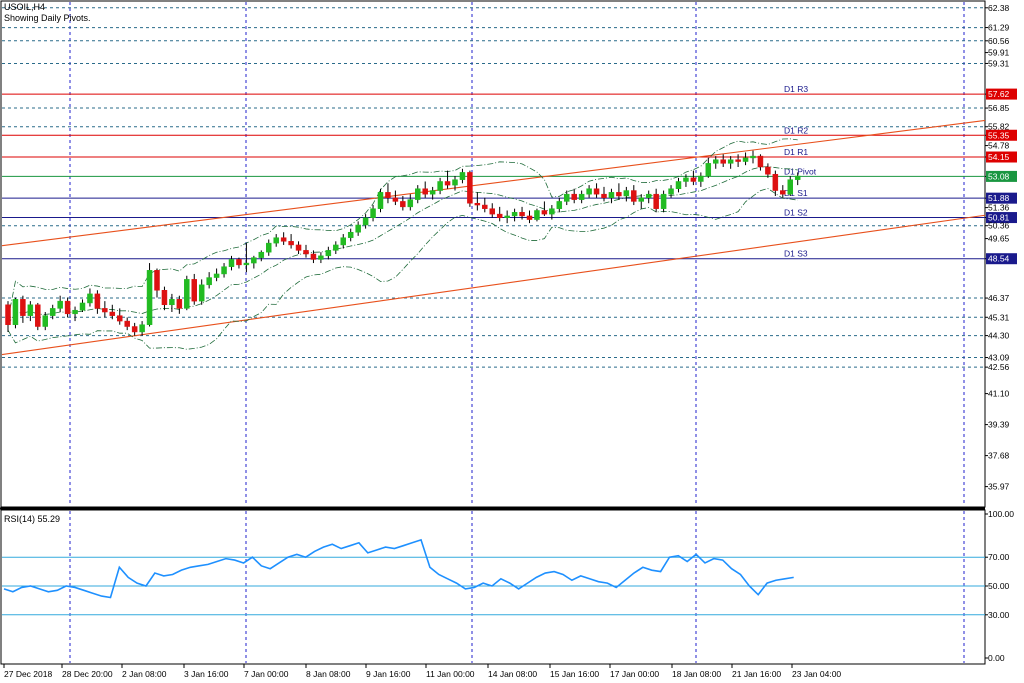 This screenshot has width=1024, height=683. What do you see at coordinates (999, 135) in the screenshot?
I see `price-badge-label: 55.35` at bounding box center [999, 135].